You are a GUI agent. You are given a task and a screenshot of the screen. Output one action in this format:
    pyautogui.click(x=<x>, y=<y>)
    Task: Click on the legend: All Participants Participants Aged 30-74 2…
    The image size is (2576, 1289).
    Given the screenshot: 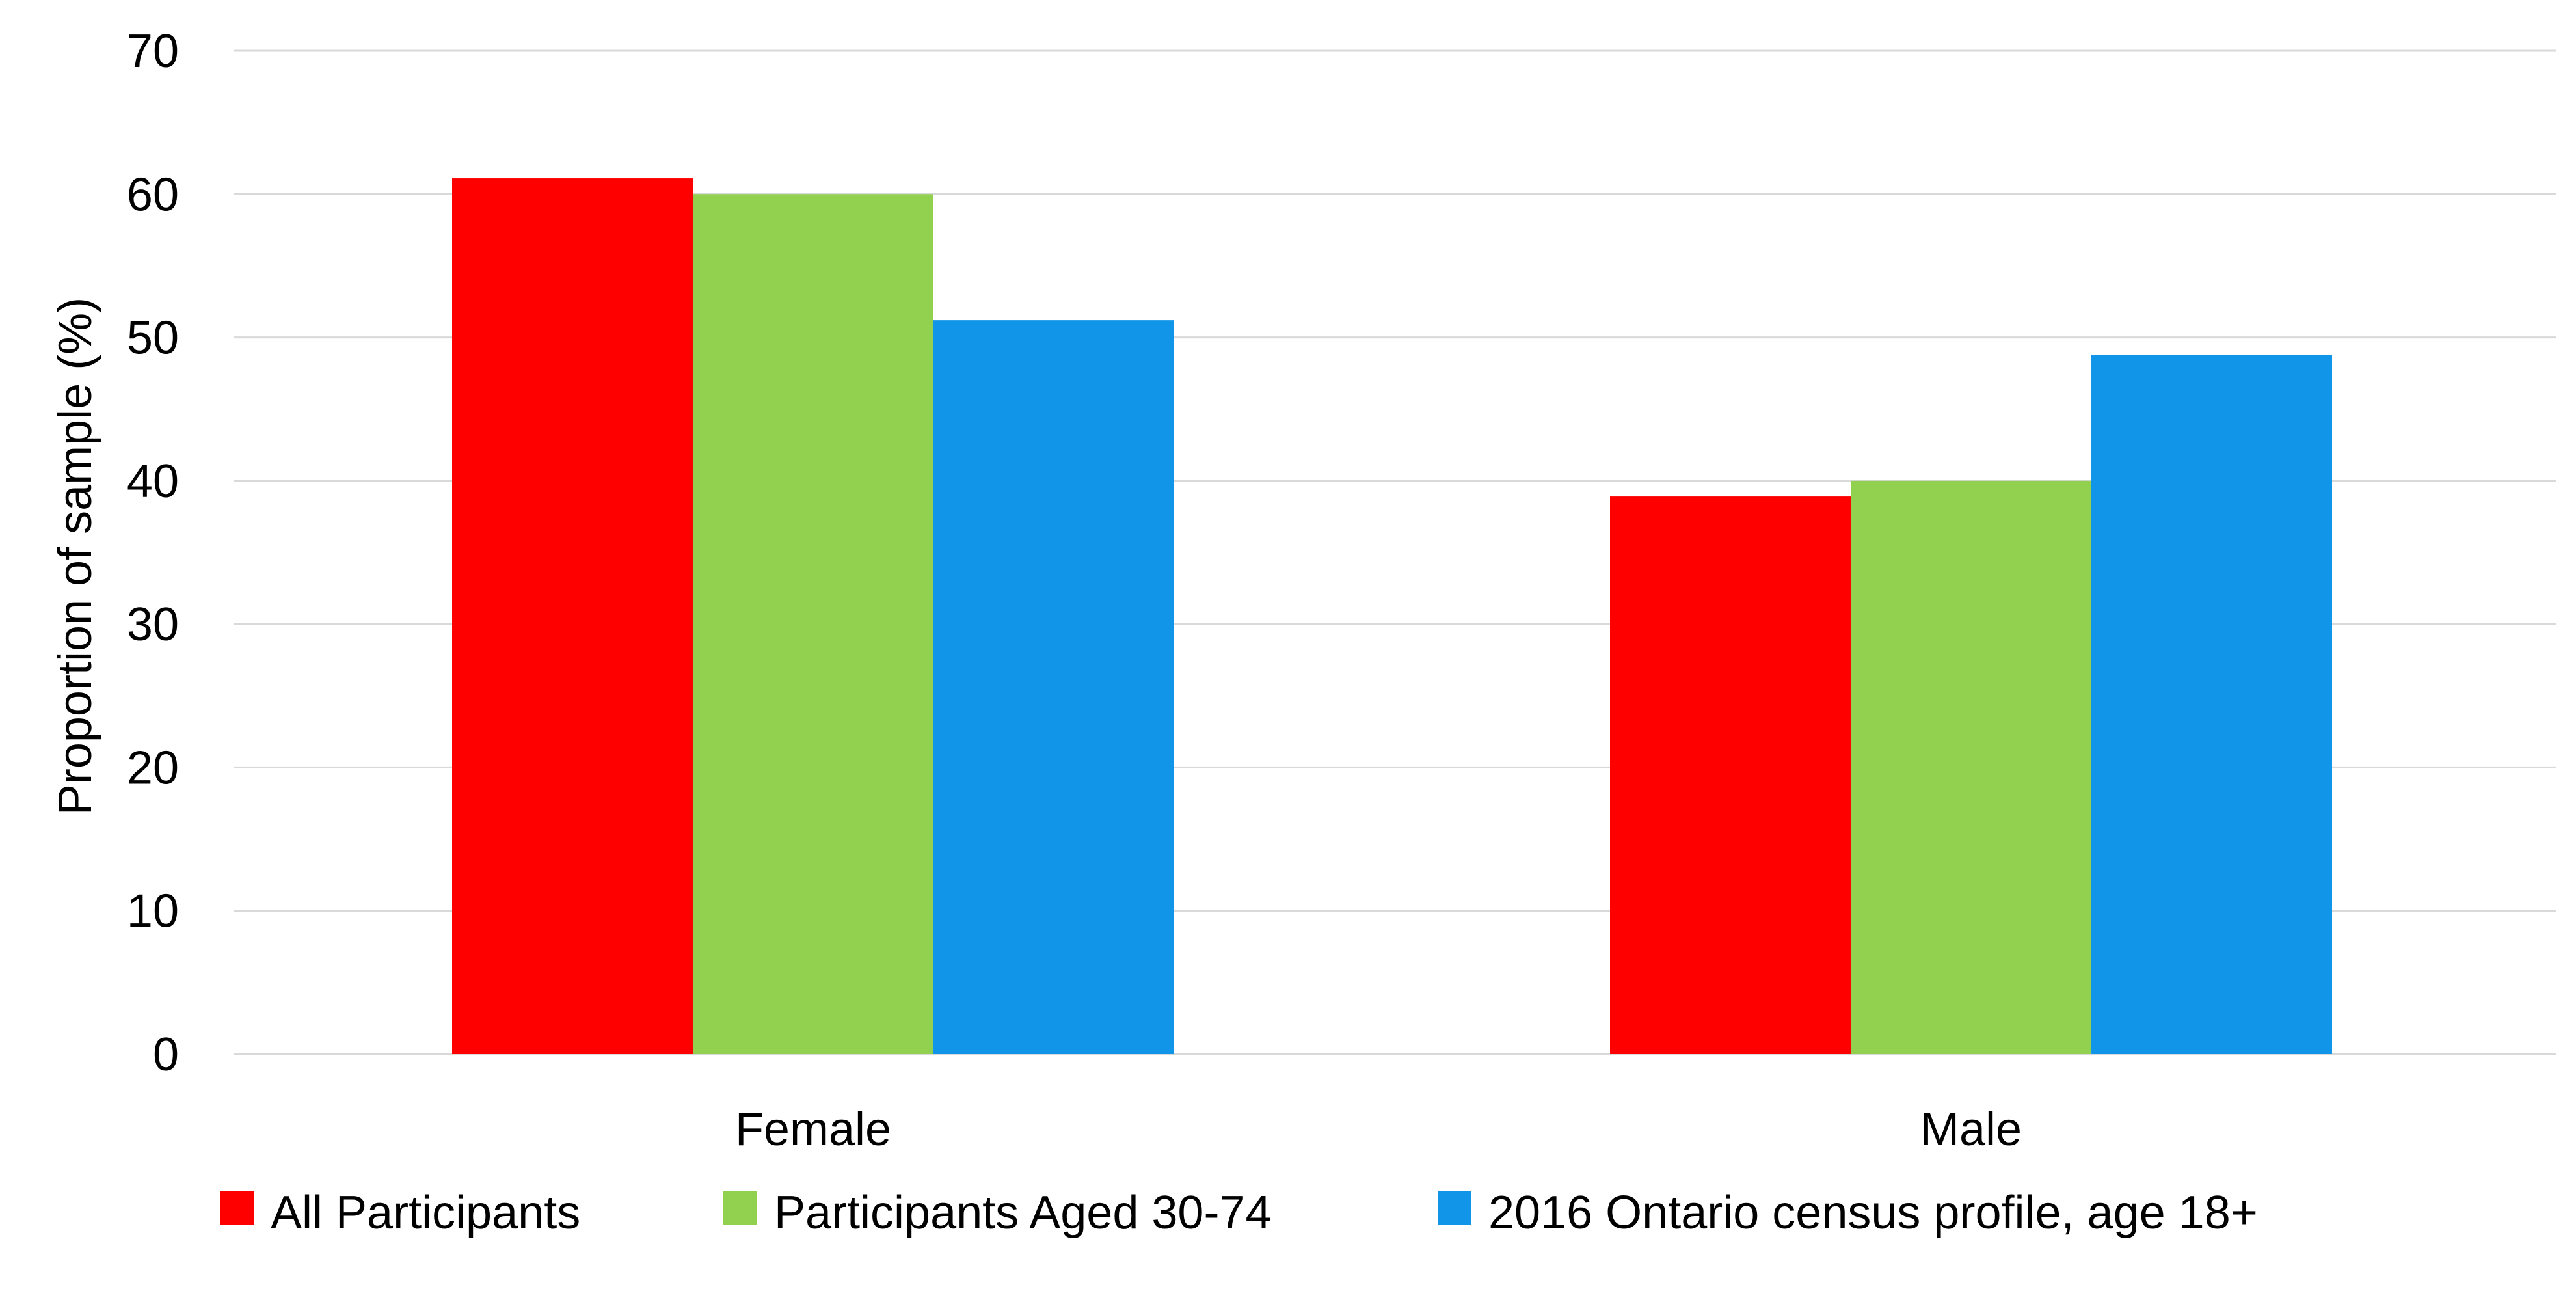 What is the action you would take?
    pyautogui.click(x=1239, y=1213)
    